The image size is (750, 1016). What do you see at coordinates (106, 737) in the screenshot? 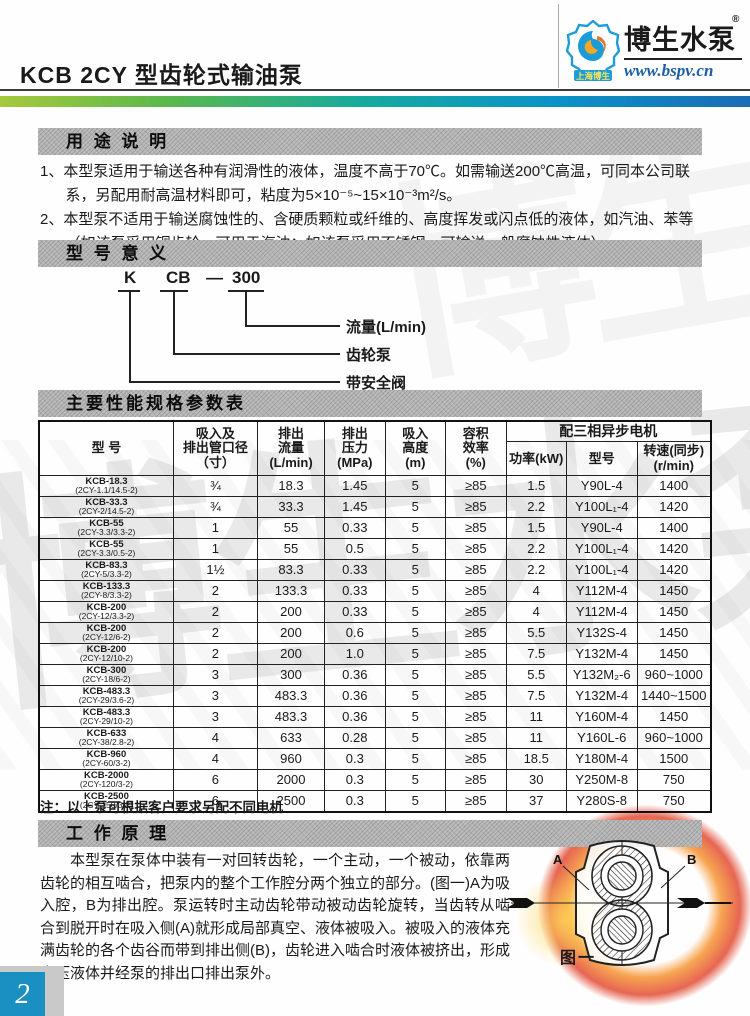
I see `cell-model: KCB-633 (2CY-38/2.8-2)` at bounding box center [106, 737].